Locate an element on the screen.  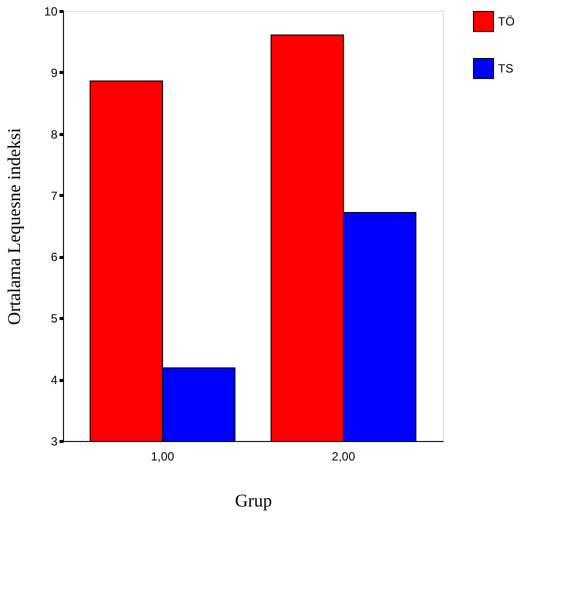
y-axis-title: Ortalama Lequesne indeksi is located at coordinates (14, 226).